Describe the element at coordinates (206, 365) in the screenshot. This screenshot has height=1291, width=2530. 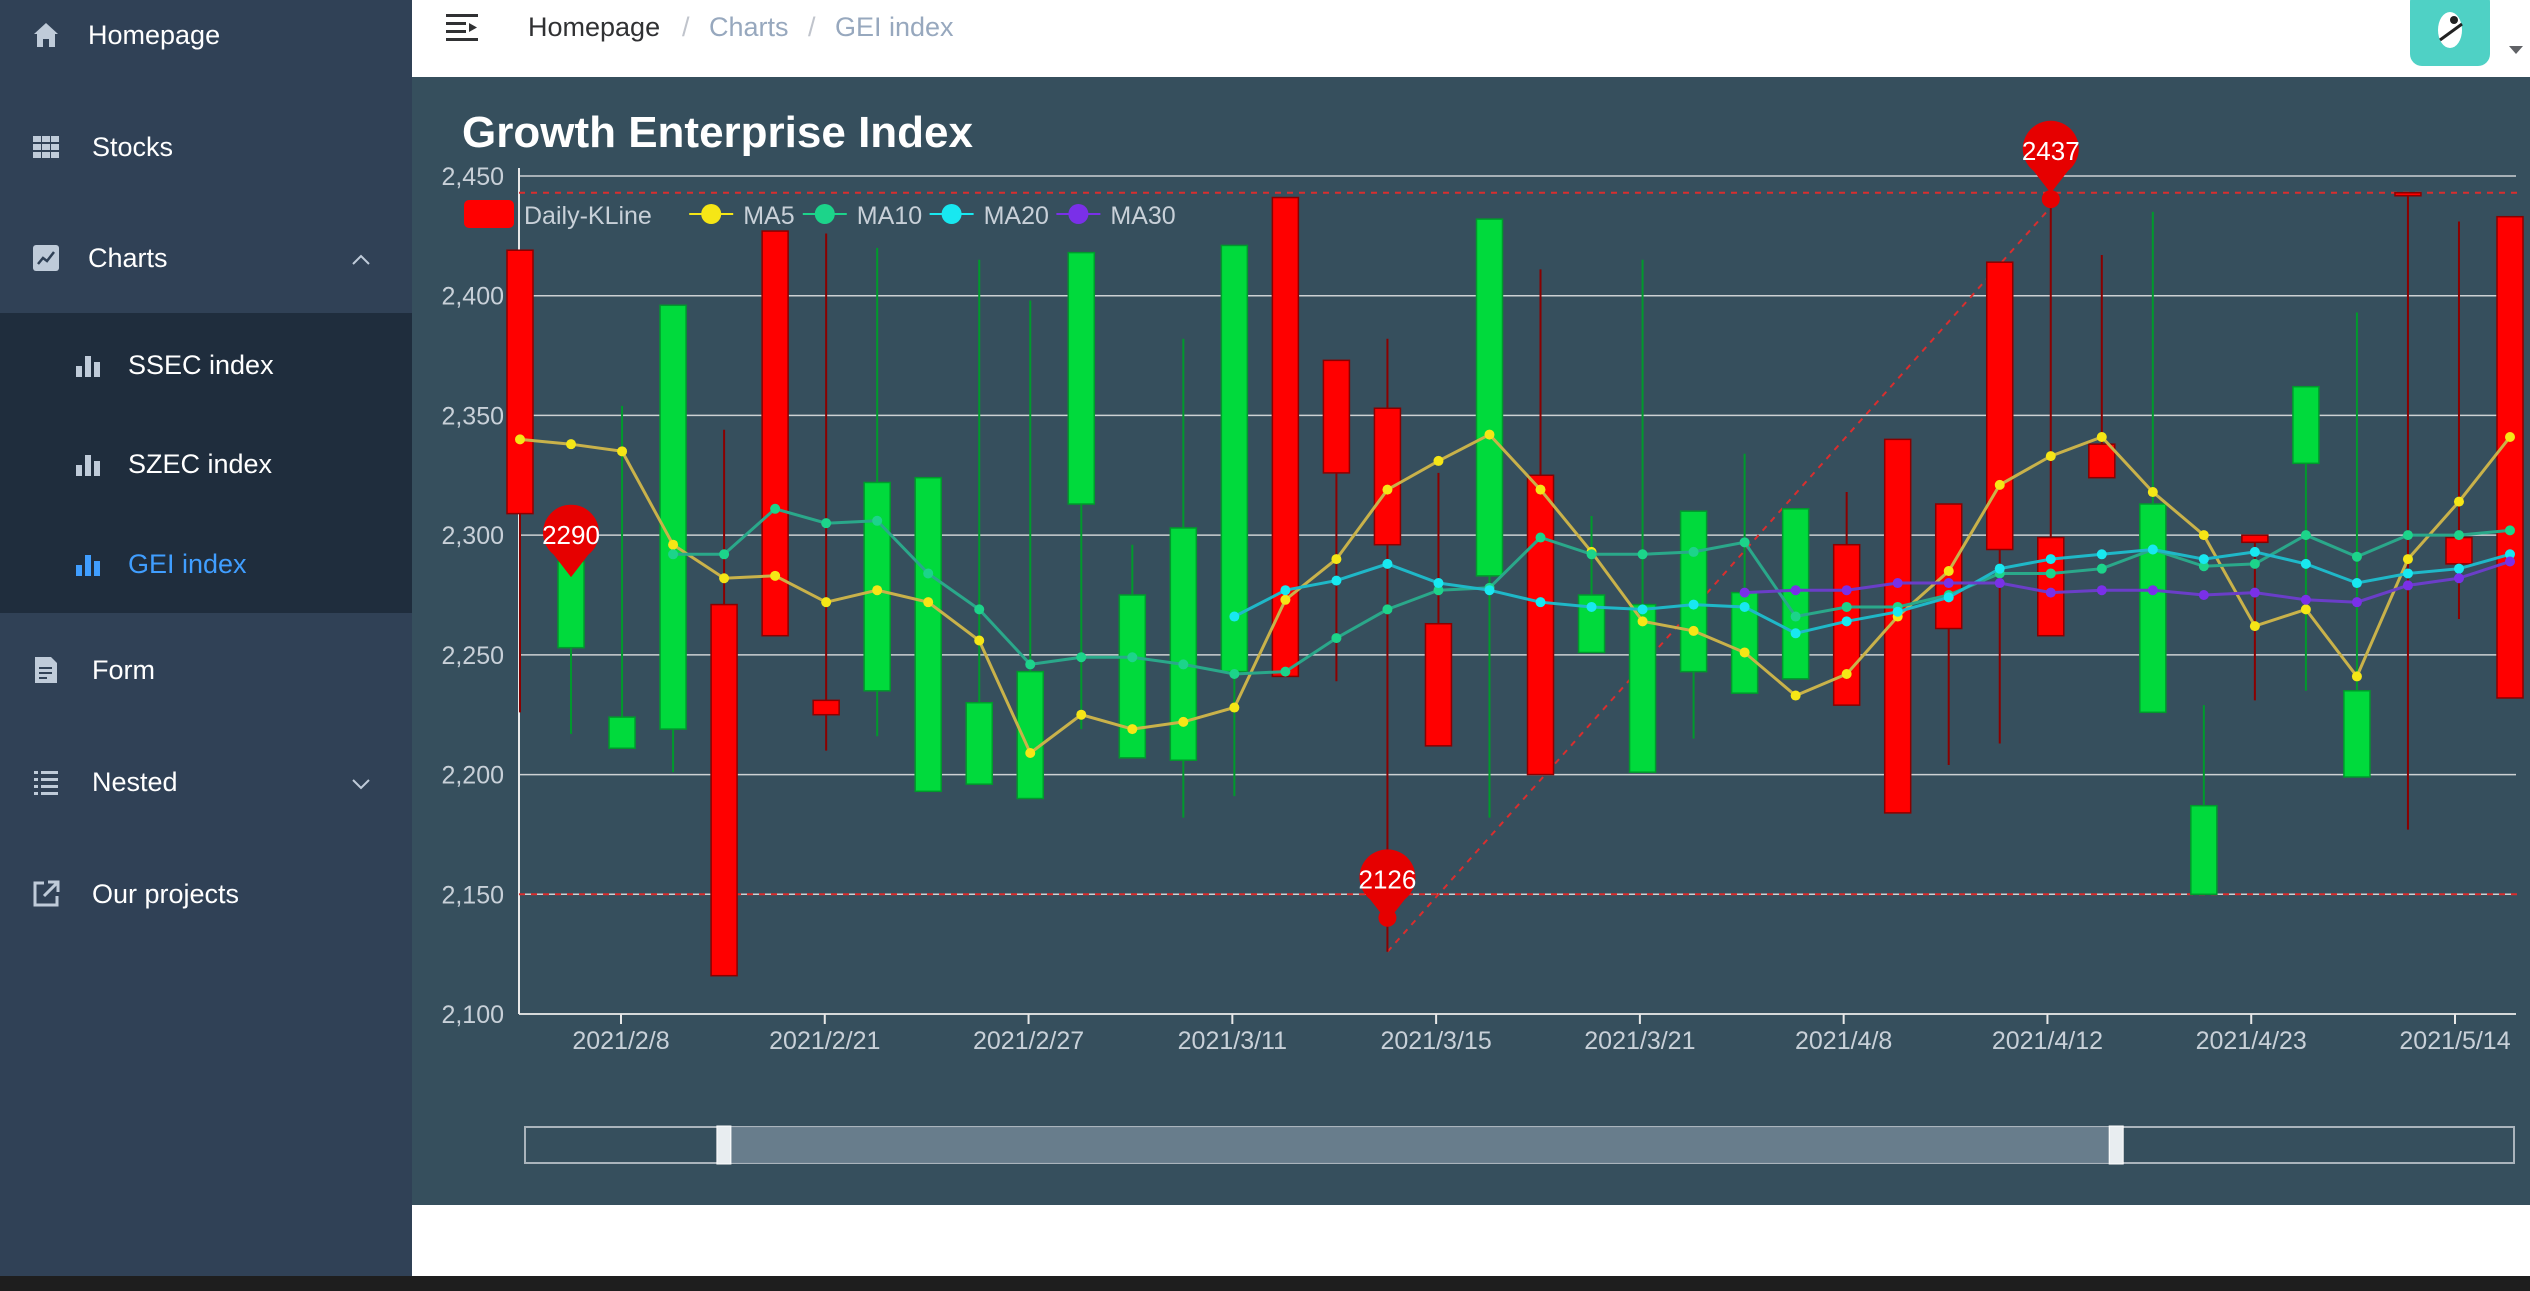
I see `sidebar-item-ssec-index: SSEC index` at that location.